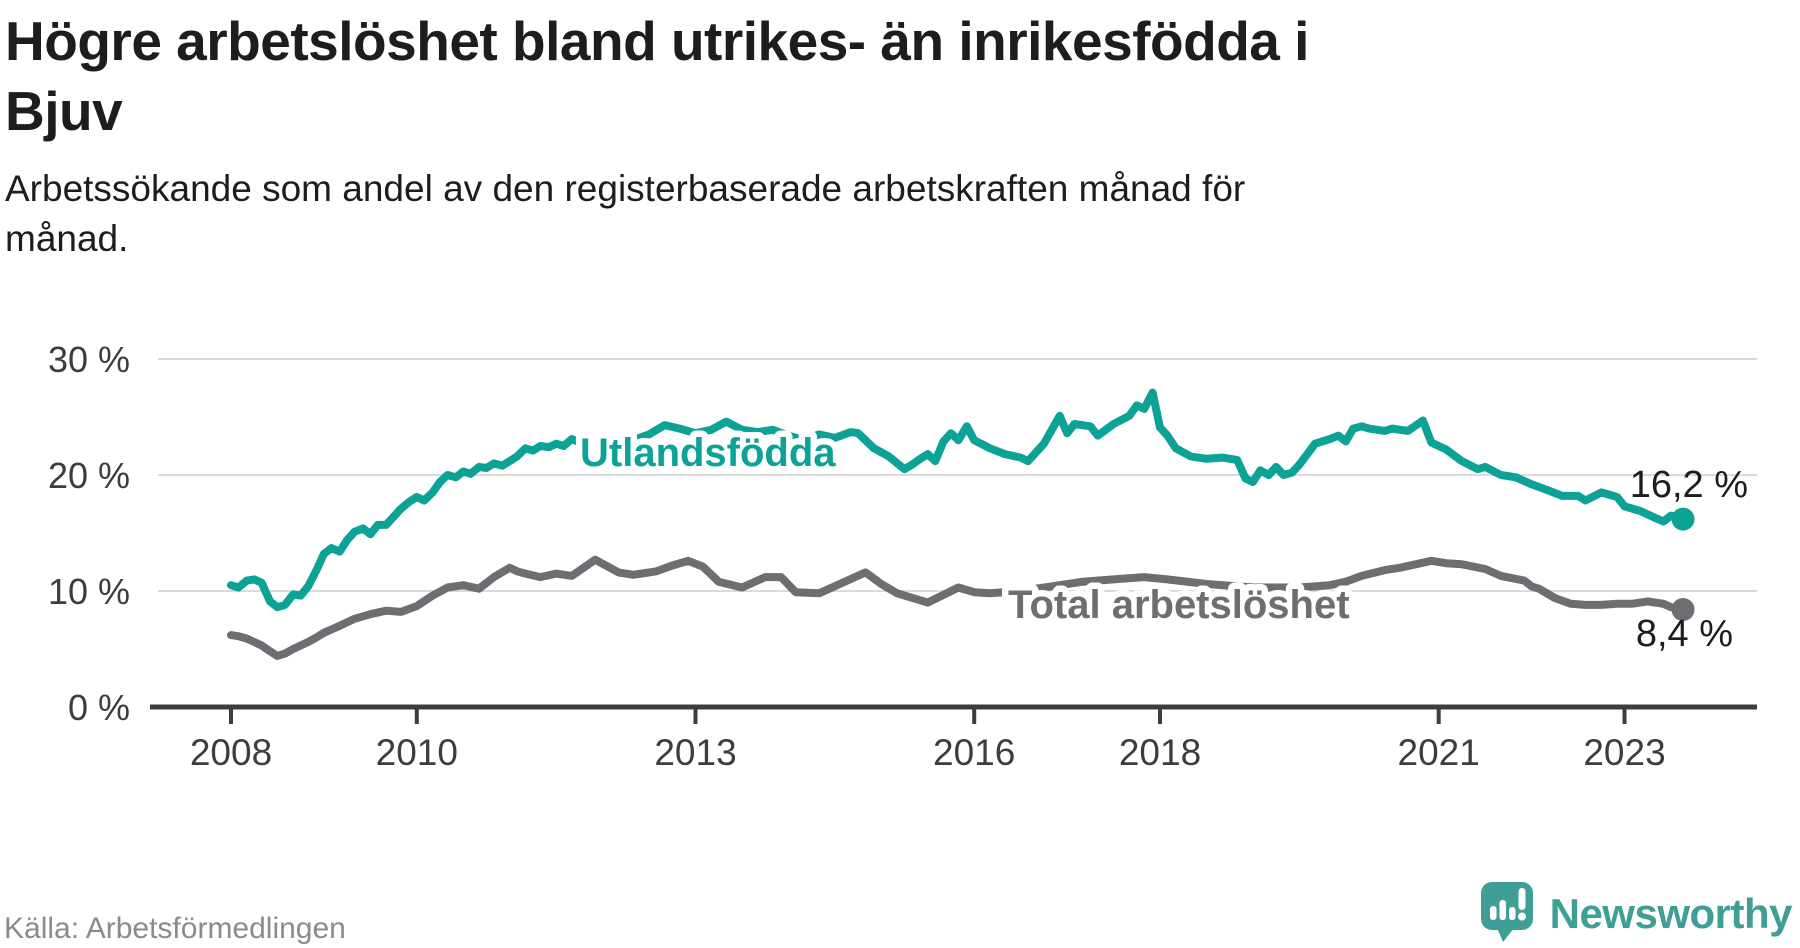 This screenshot has height=948, width=1800. What do you see at coordinates (175, 928) in the screenshot?
I see `source-note: Källa: Arbetsförmedlingen` at bounding box center [175, 928].